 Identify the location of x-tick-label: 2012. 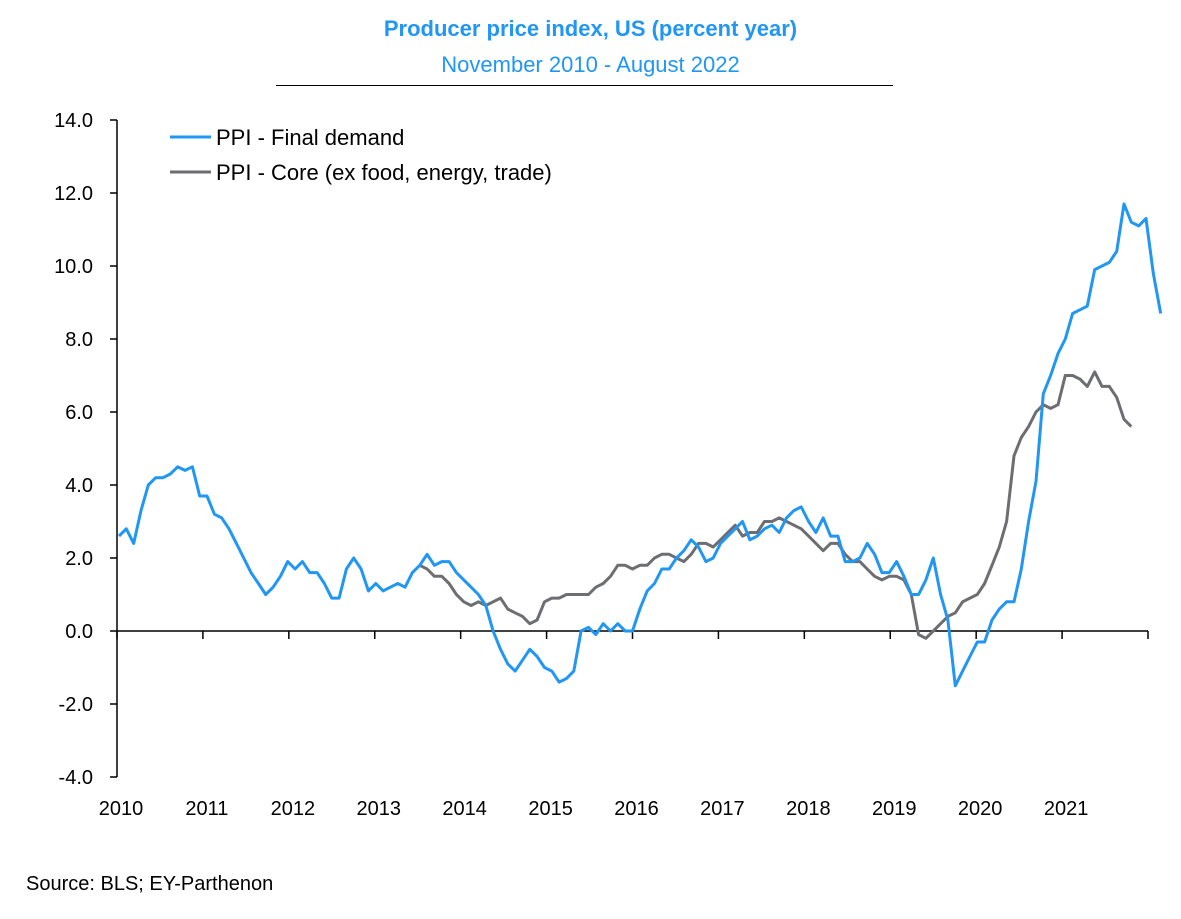
(293, 809).